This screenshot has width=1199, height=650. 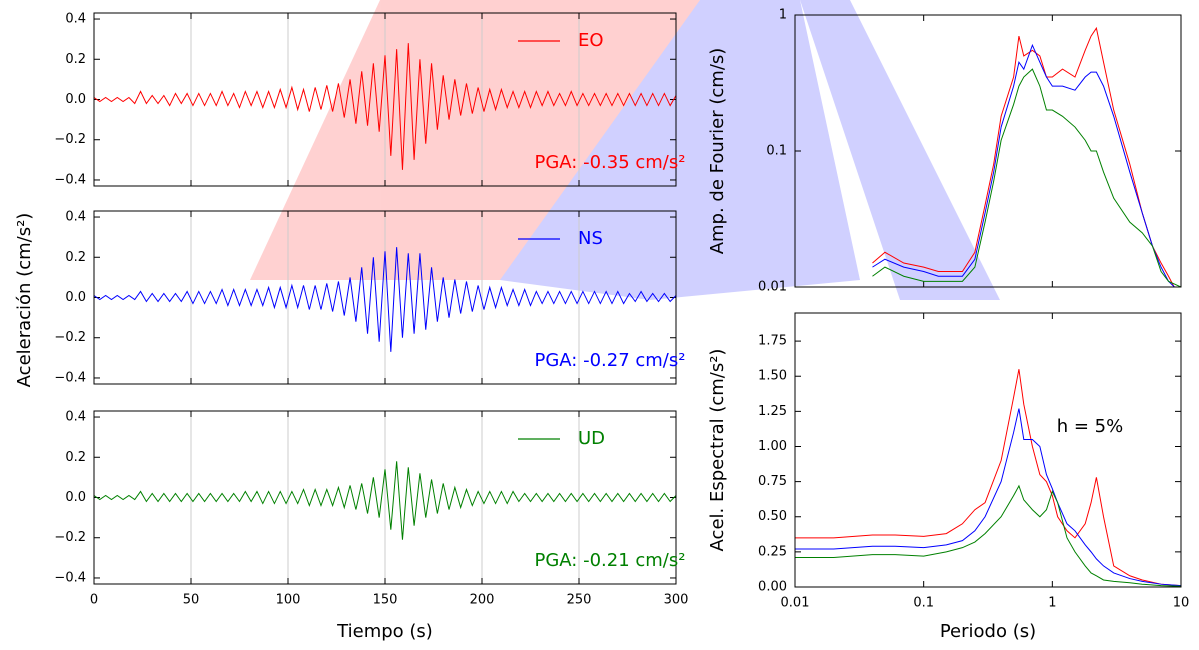 What do you see at coordinates (717, 151) in the screenshot?
I see `y-axis-label: Amp. de Fourier (cm/s)` at bounding box center [717, 151].